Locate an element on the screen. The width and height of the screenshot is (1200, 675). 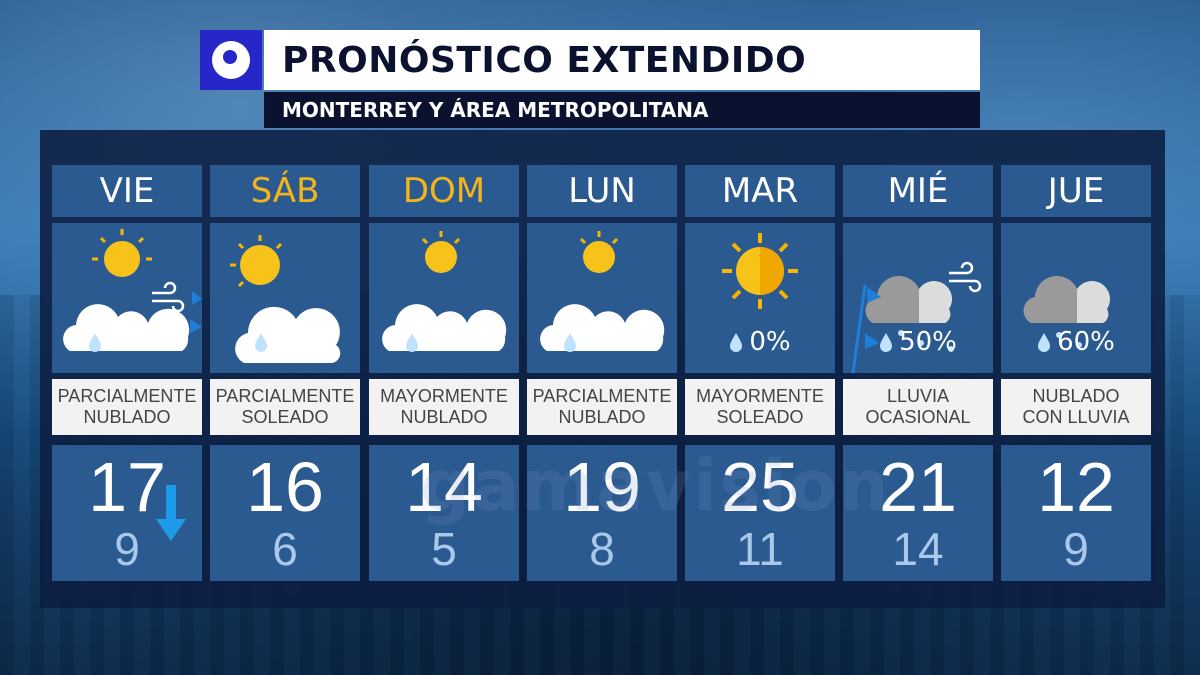
condition-label: MAYORMENTE NUBLADO is located at coordinates (444, 407).